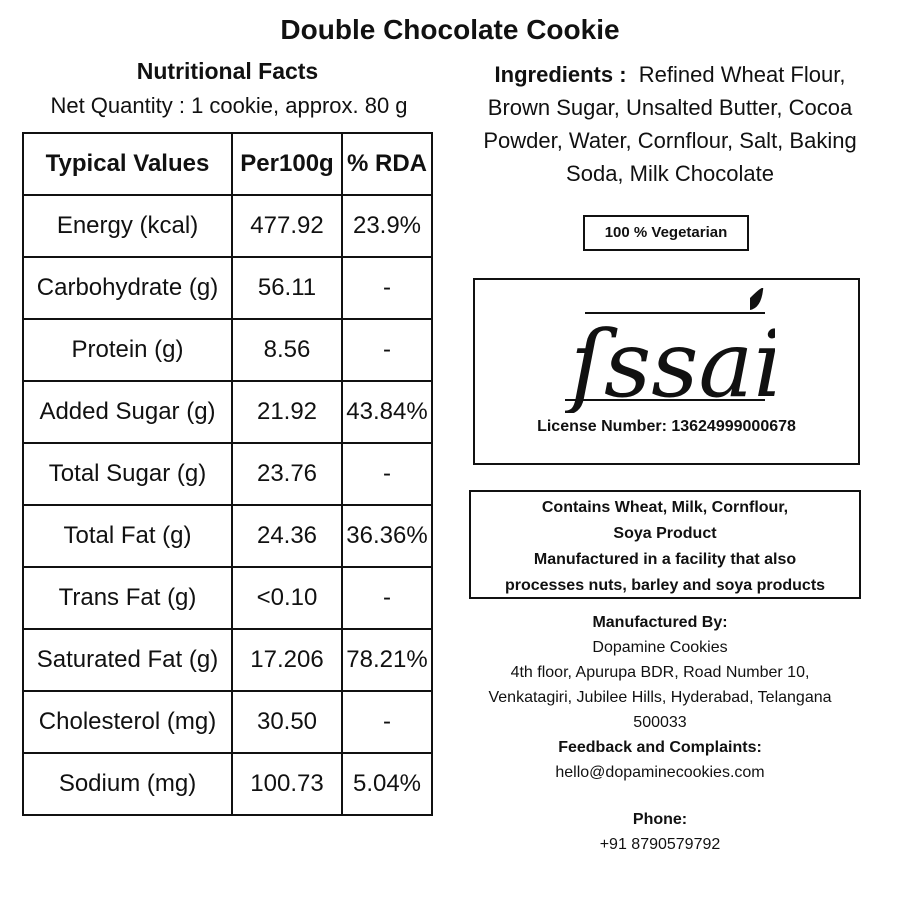 The image size is (900, 900). I want to click on allergen-line: processes nuts, barley and soya products, so click(665, 585).